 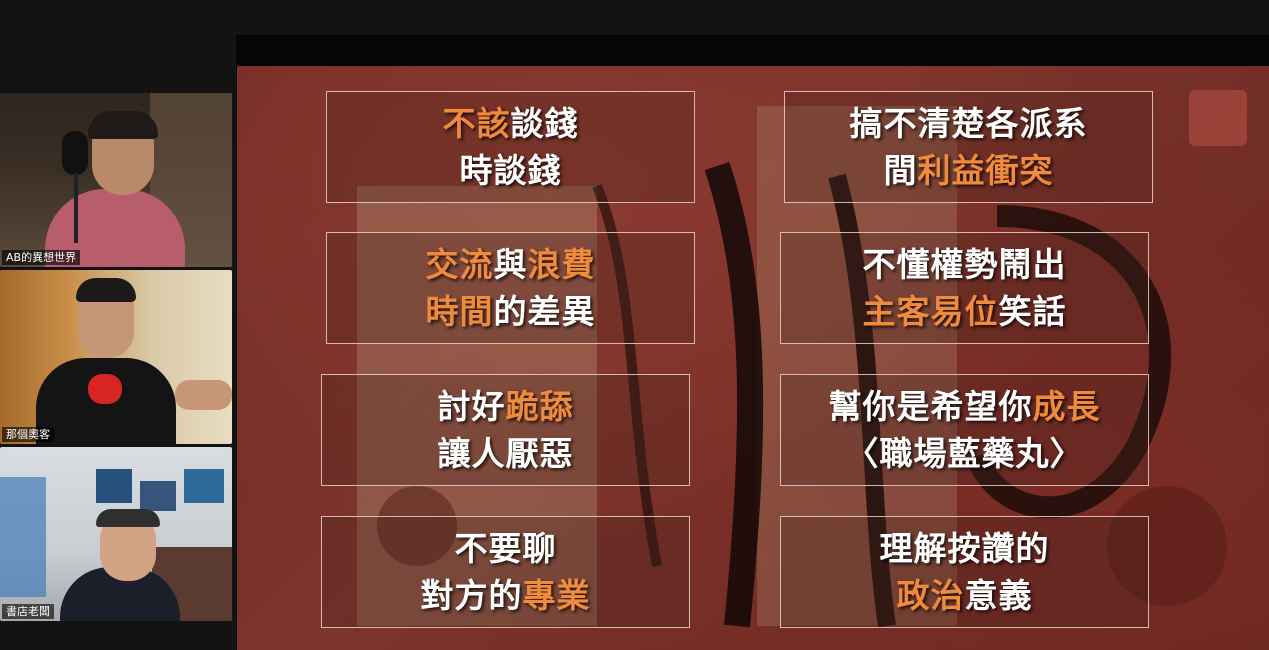 I want to click on slide-tile-text-line: 不要聊, so click(x=506, y=548).